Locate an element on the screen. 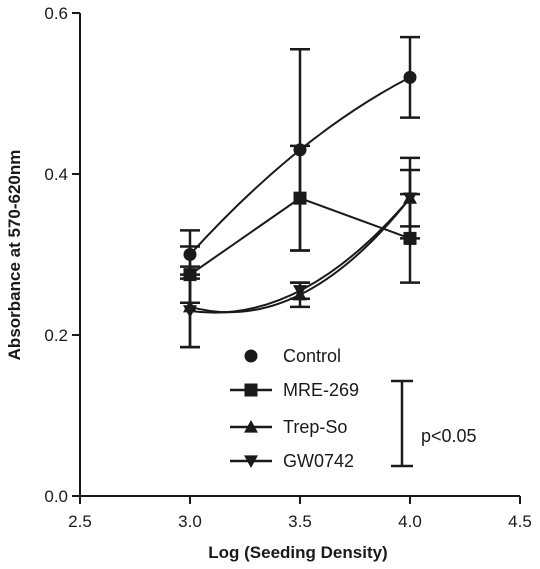  x-tick-label: 3.0 is located at coordinates (190, 521).